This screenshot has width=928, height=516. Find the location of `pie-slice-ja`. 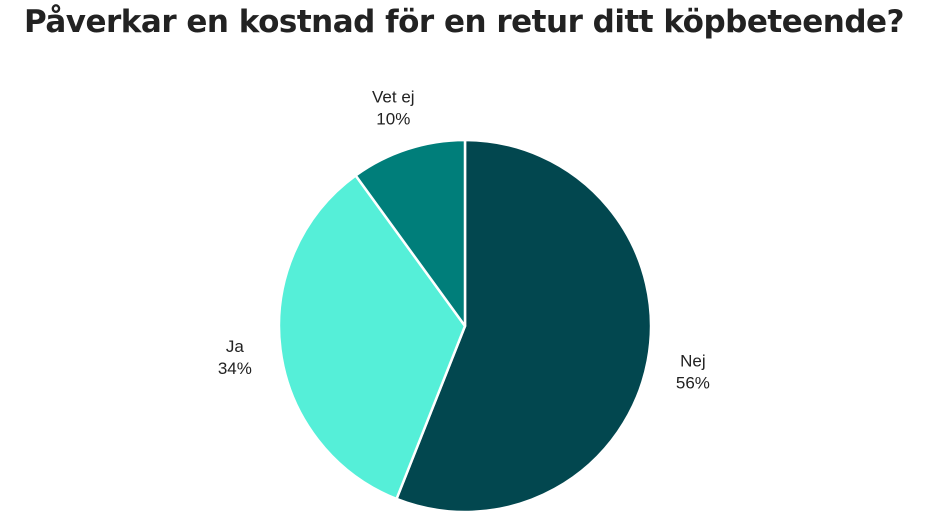

pie-slice-ja is located at coordinates (372, 337).